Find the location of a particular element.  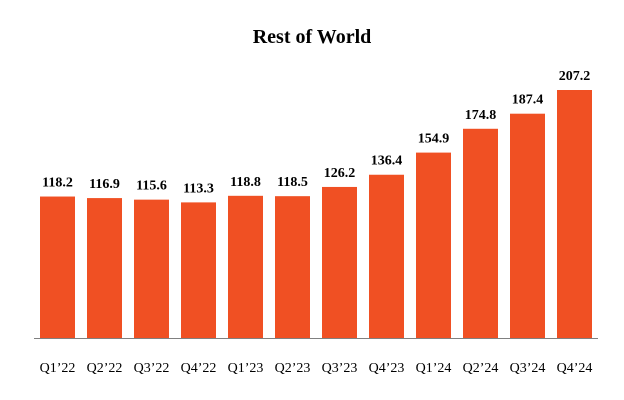

value-label-3: 115.6 is located at coordinates (151, 186).